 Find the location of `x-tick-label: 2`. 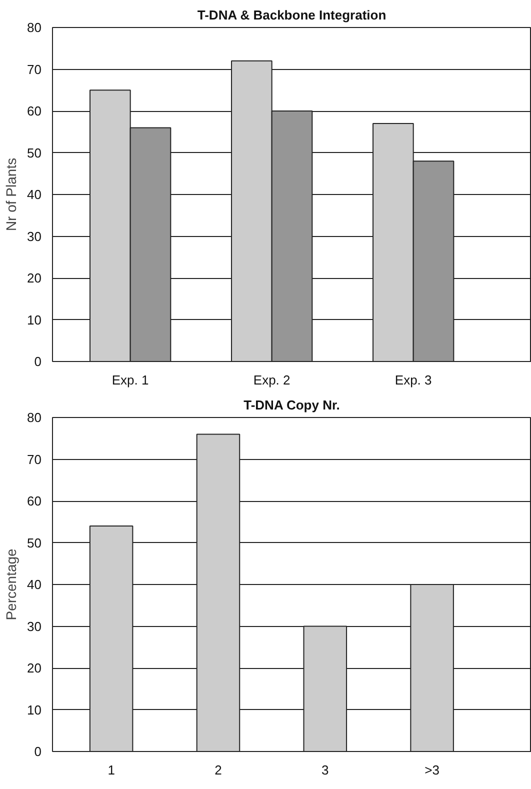

x-tick-label: 2 is located at coordinates (218, 770).